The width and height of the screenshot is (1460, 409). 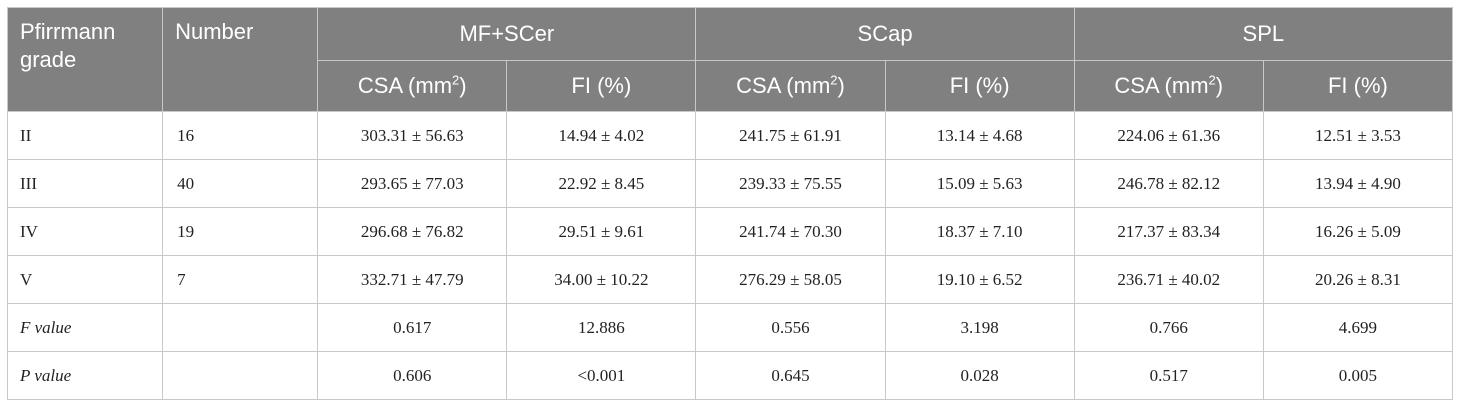 What do you see at coordinates (979, 279) in the screenshot?
I see `value-cell: 19.10 ± 6.52` at bounding box center [979, 279].